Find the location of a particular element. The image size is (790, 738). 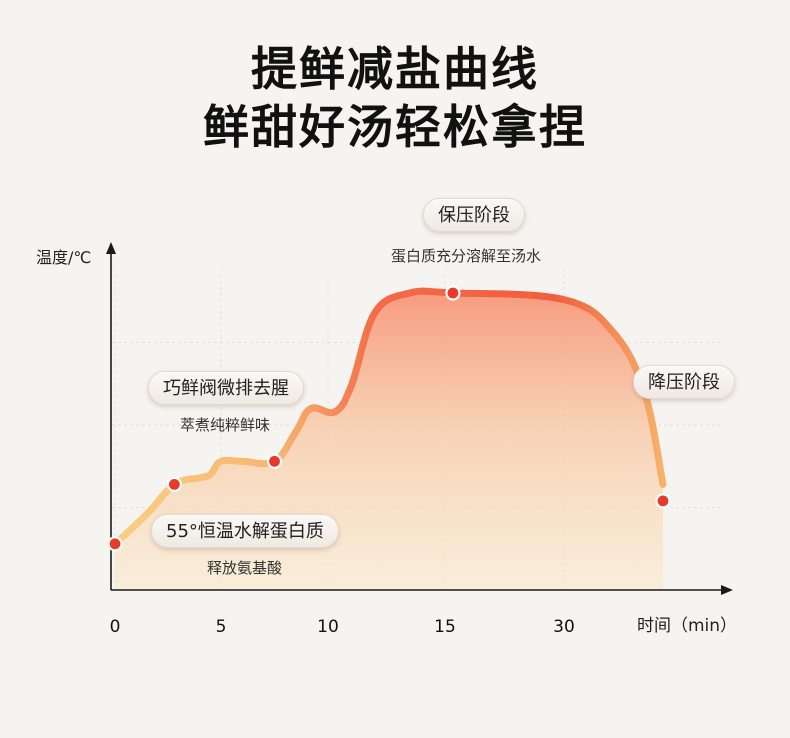

page-title-line-1: 提鲜减盐曲线 is located at coordinates (395, 69).